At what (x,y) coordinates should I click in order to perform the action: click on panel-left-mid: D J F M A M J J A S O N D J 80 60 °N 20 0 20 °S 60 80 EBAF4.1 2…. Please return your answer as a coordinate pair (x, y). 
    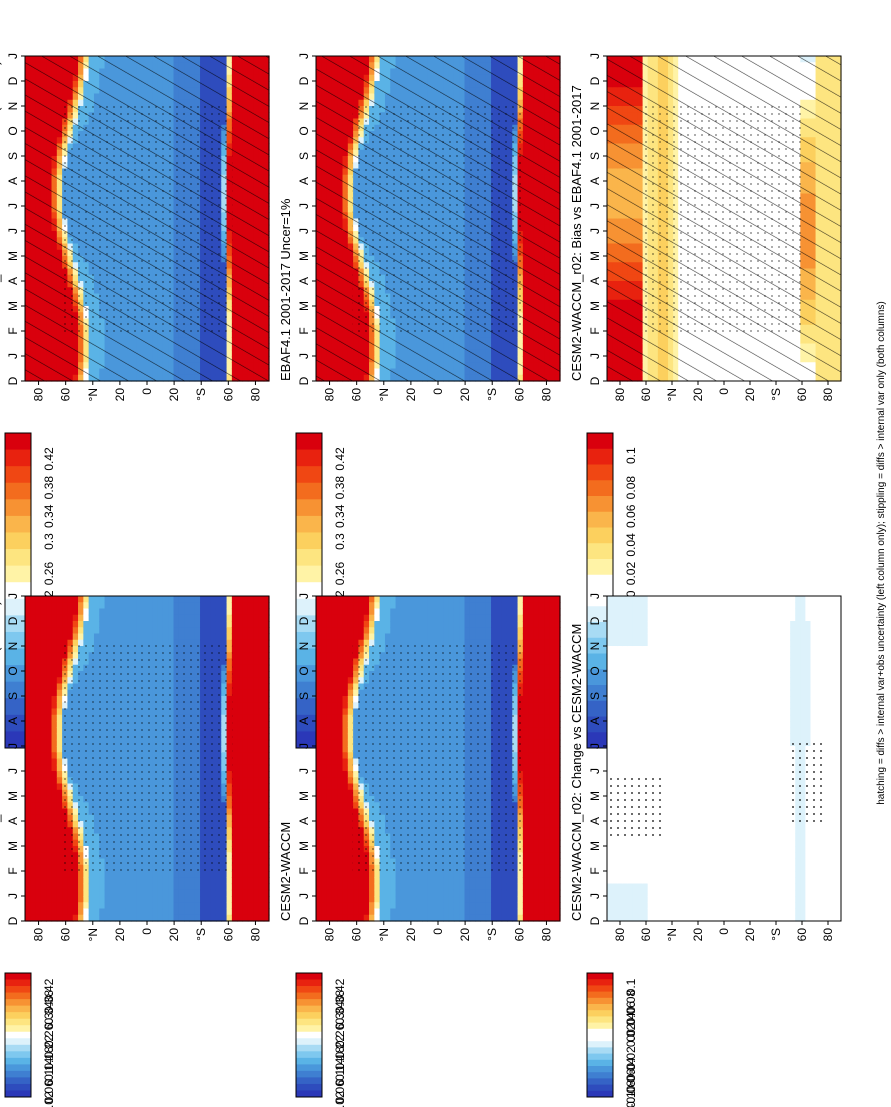
    Looking at the image, I should click on (419, 227).